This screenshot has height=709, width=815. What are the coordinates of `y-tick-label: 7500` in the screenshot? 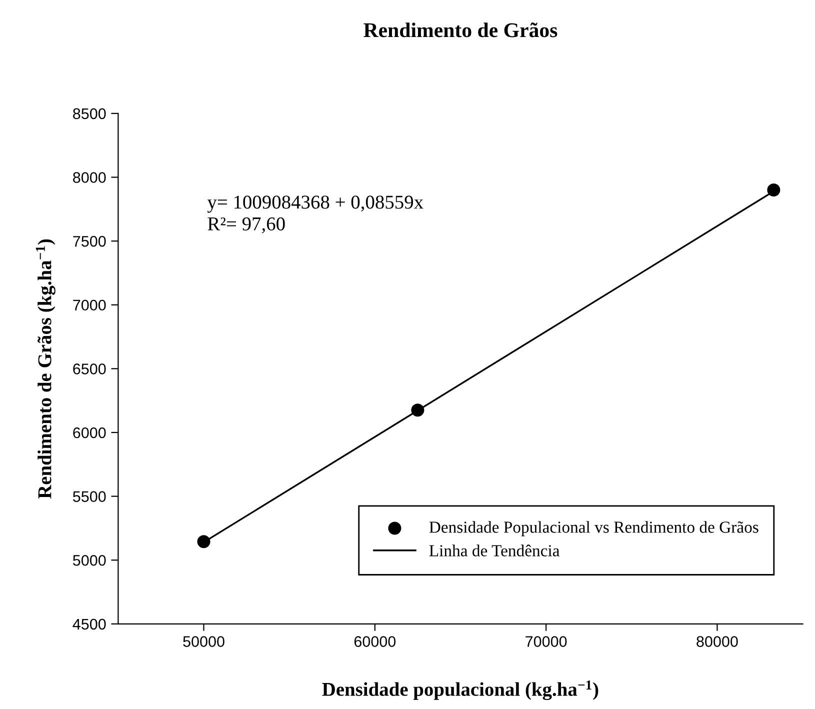 It's located at (89, 241).